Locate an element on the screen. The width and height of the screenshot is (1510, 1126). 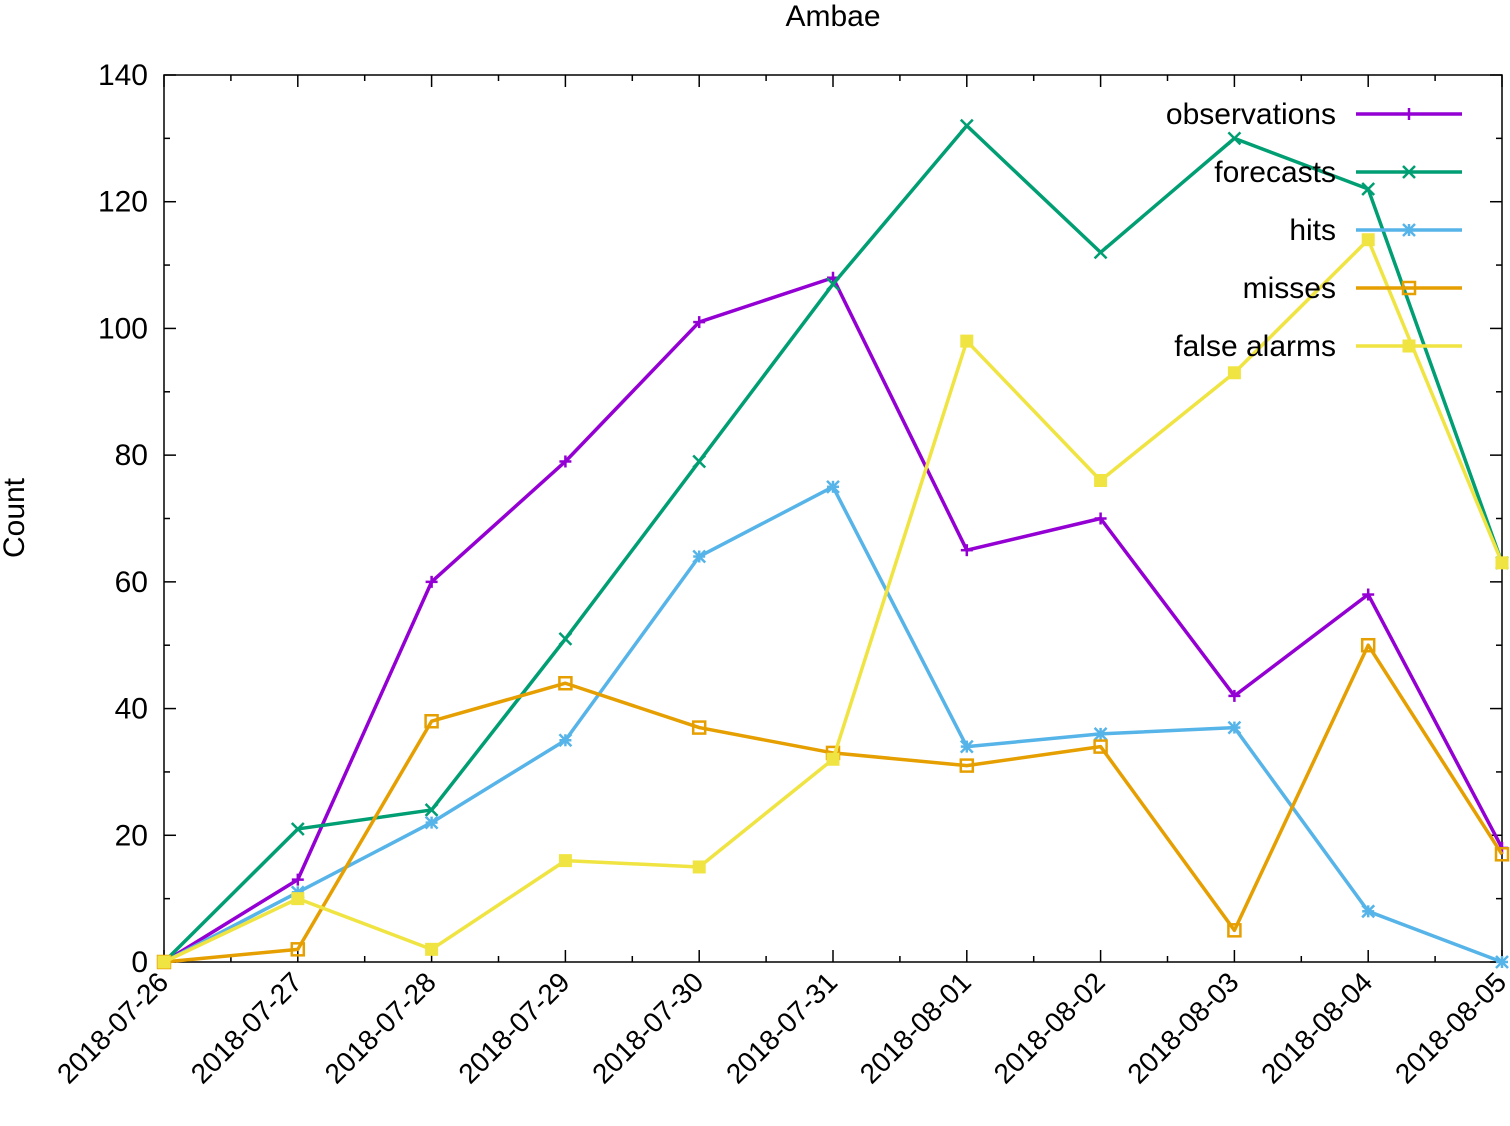
x-tick-label: 2018-08-02 is located at coordinates (1049, 1027).